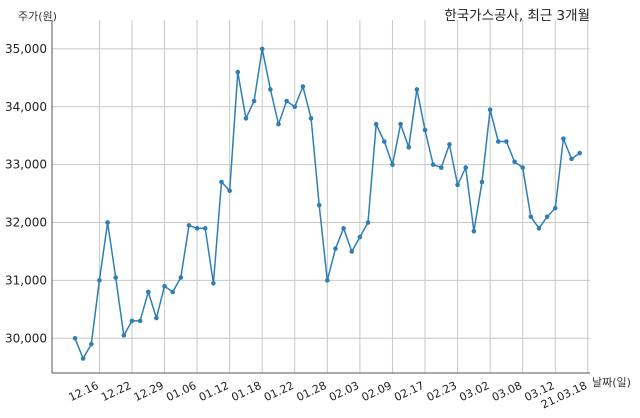 The image size is (640, 418). I want to click on y-tick-label: 35,000, so click(26, 49).